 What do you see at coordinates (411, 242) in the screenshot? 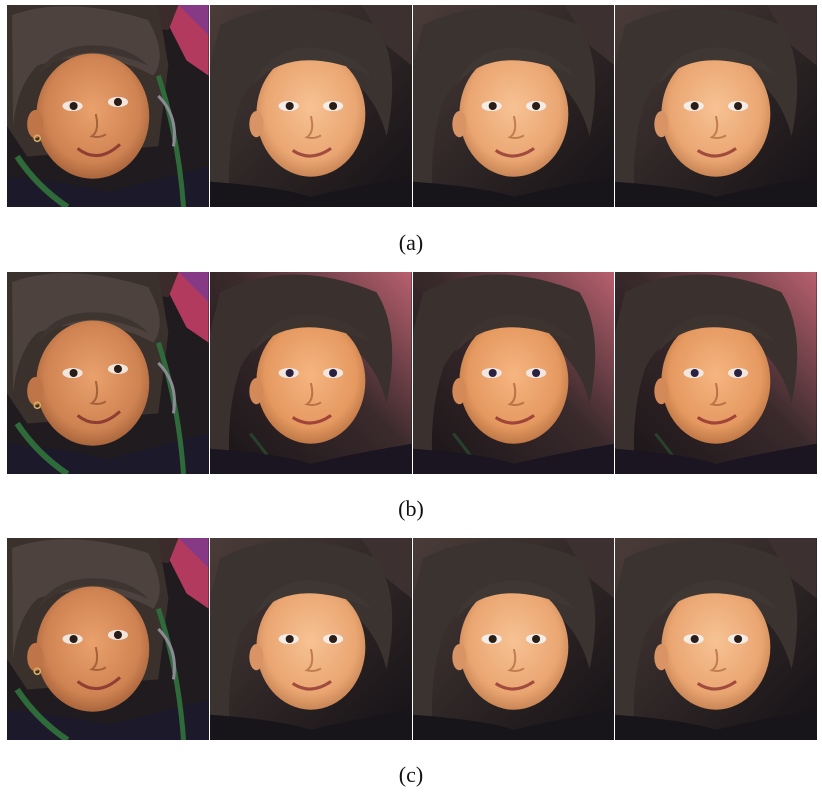
I see `row-caption-a: (a)` at bounding box center [411, 242].